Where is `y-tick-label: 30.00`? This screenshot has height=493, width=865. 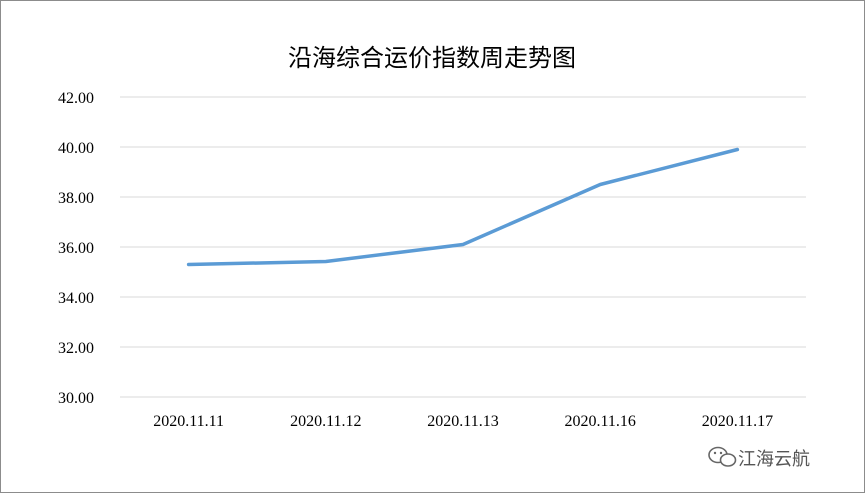
y-tick-label: 30.00 is located at coordinates (76, 398).